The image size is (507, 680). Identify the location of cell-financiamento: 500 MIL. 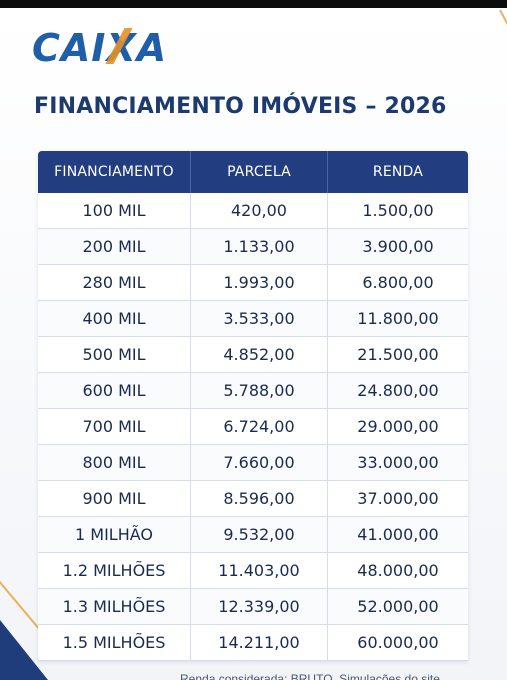
(114, 355).